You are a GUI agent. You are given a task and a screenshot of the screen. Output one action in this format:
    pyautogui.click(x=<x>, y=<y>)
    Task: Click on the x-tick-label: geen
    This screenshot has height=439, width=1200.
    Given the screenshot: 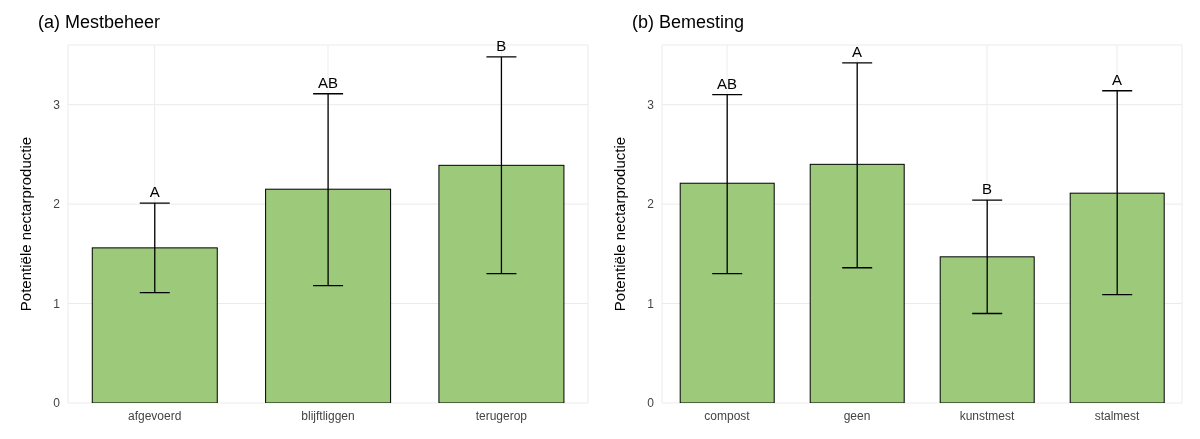 What is the action you would take?
    pyautogui.click(x=857, y=415)
    